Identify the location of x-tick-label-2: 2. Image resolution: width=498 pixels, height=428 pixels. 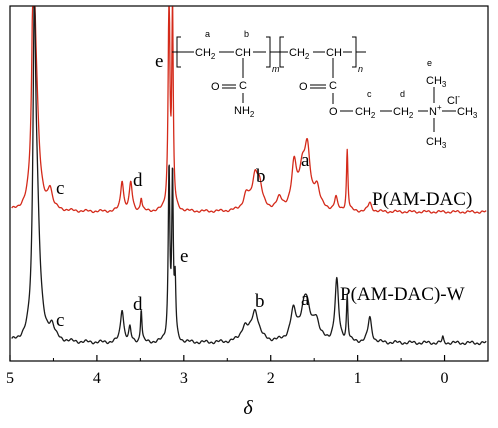
(271, 378).